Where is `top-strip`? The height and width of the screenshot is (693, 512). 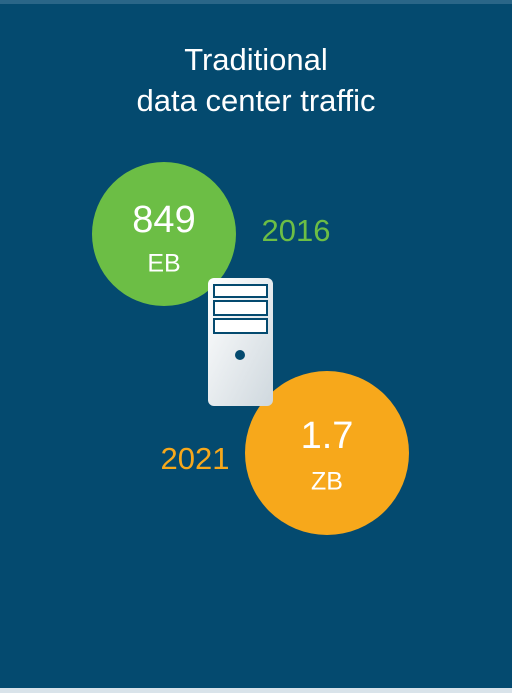 top-strip is located at coordinates (256, 2).